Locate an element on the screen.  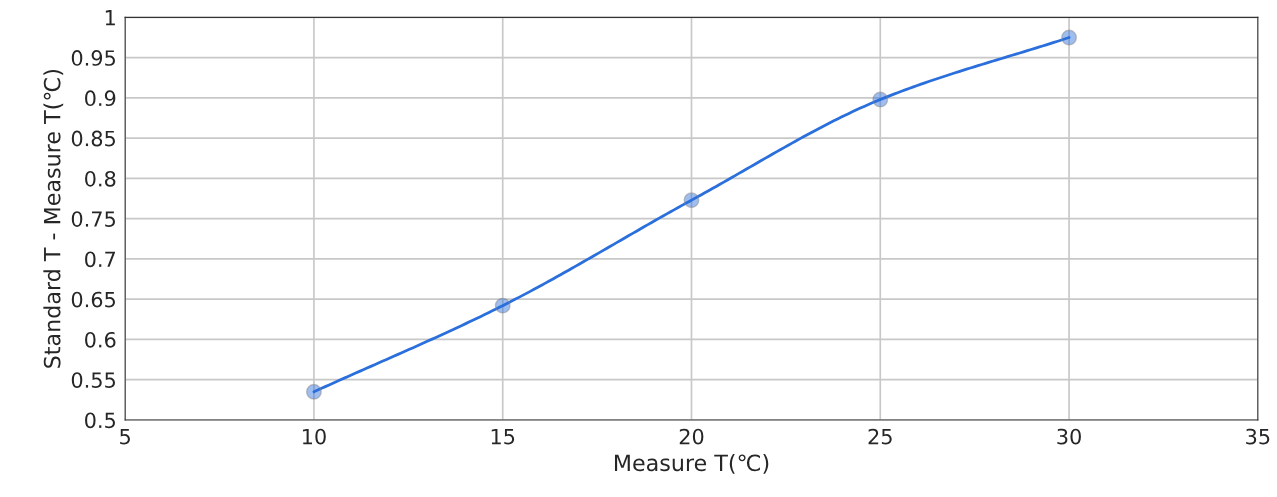
x-tick-label: 30 is located at coordinates (1069, 436).